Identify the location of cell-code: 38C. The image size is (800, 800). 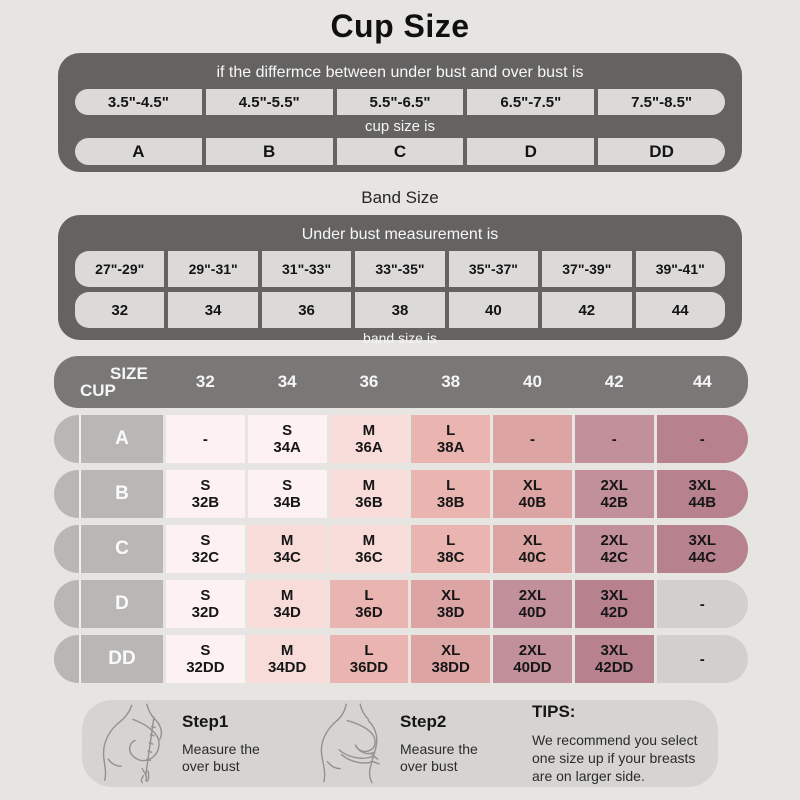
(450, 557).